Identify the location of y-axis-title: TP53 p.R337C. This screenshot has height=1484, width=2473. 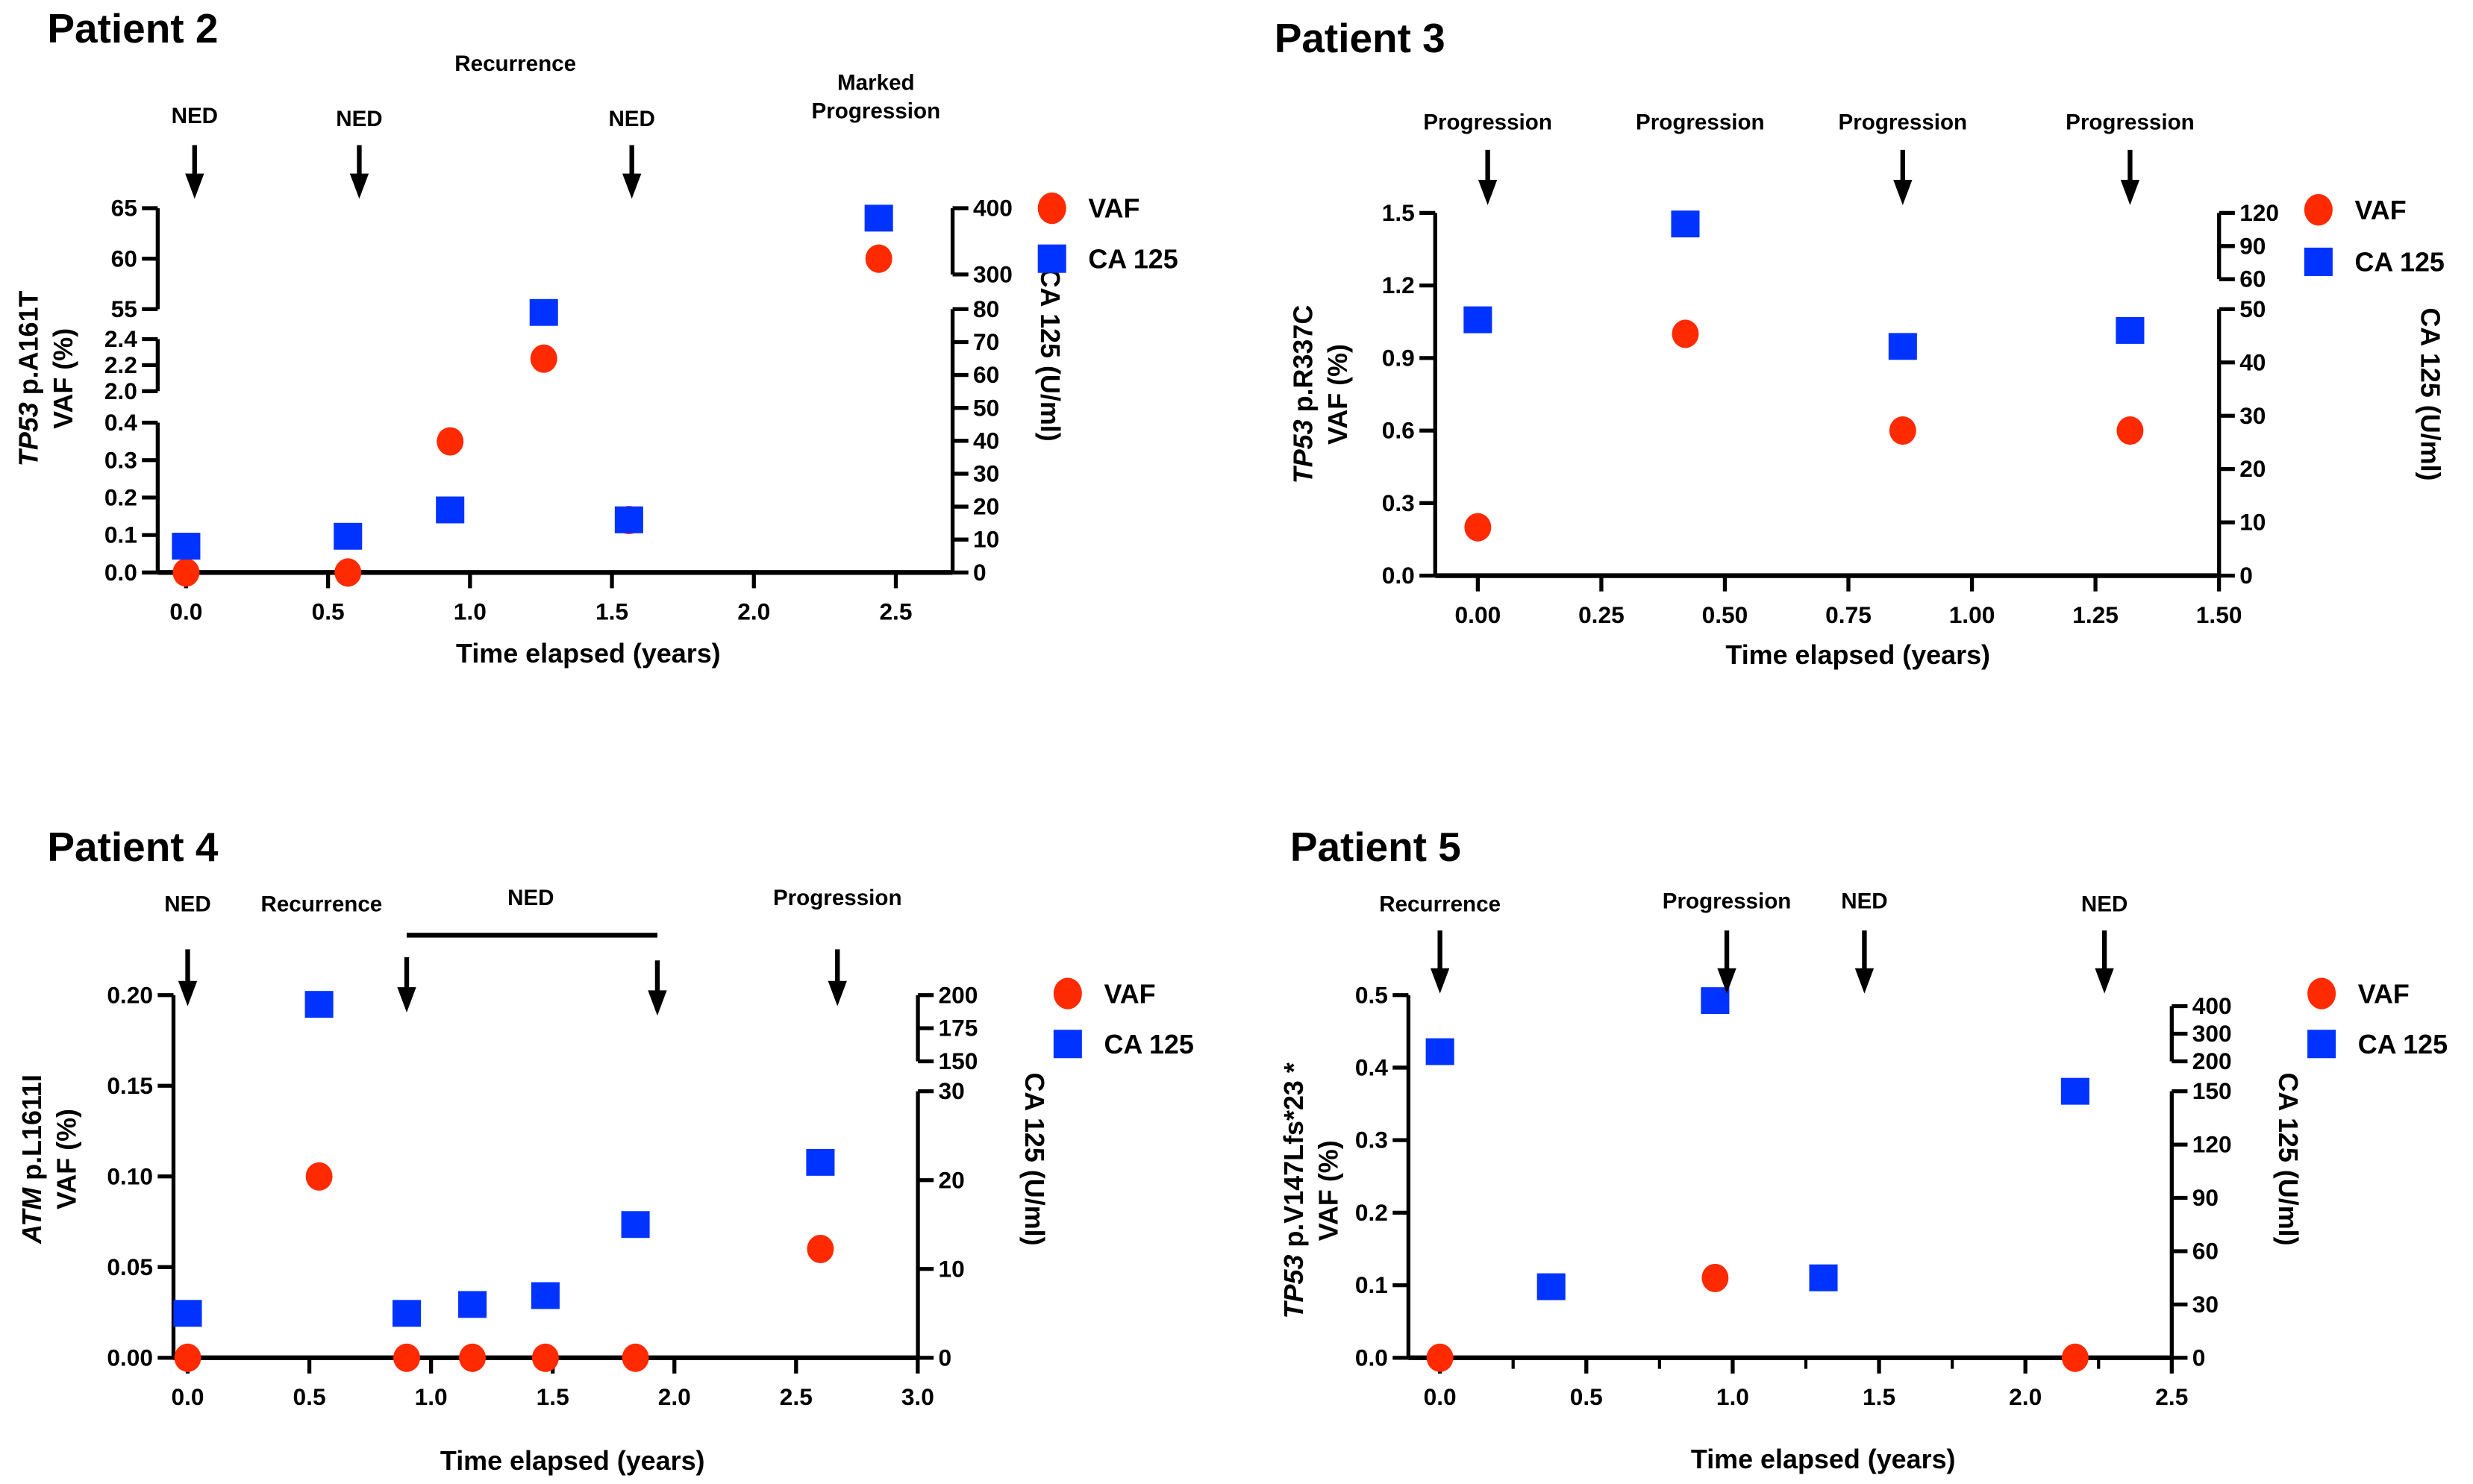
(1302, 394).